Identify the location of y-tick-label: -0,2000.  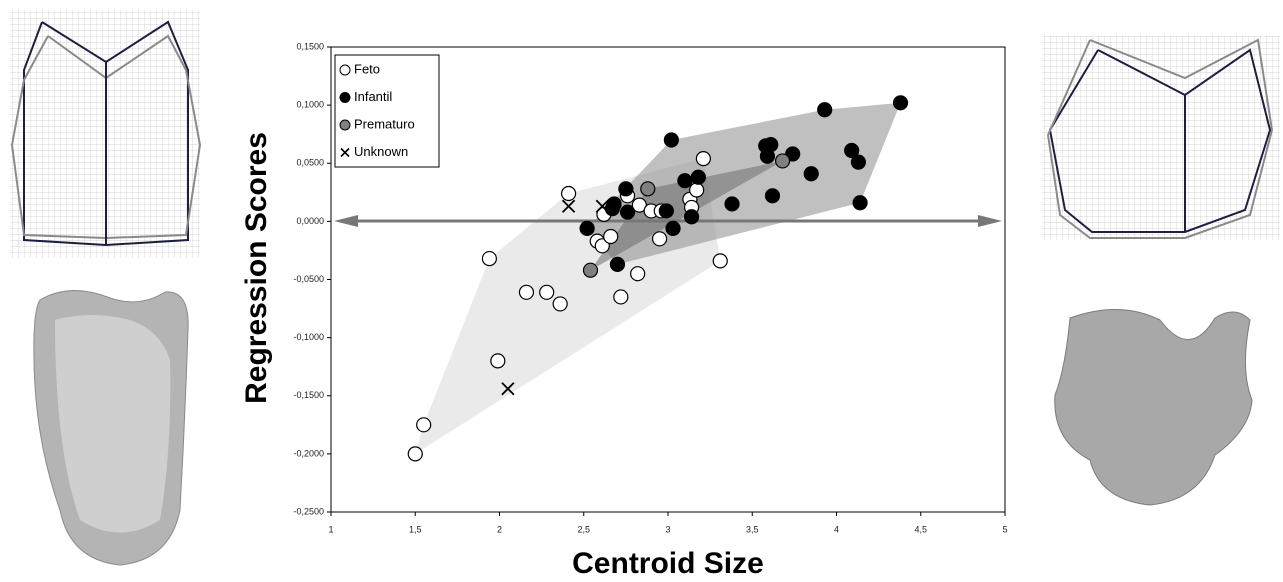
(308, 453).